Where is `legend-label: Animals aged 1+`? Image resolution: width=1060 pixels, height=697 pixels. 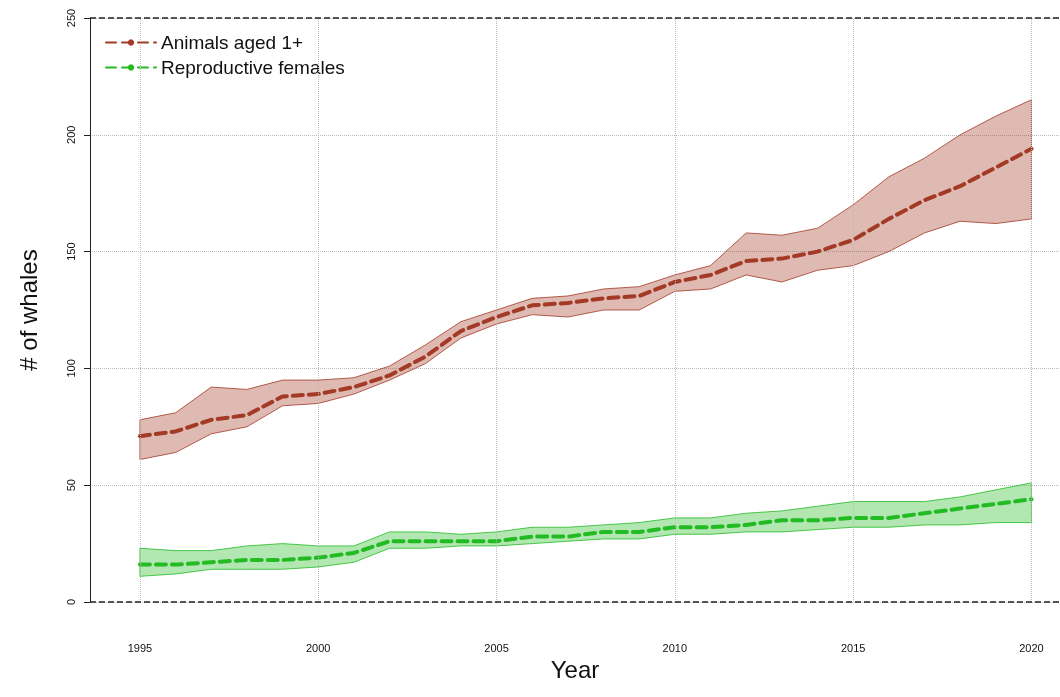 legend-label: Animals aged 1+ is located at coordinates (232, 42).